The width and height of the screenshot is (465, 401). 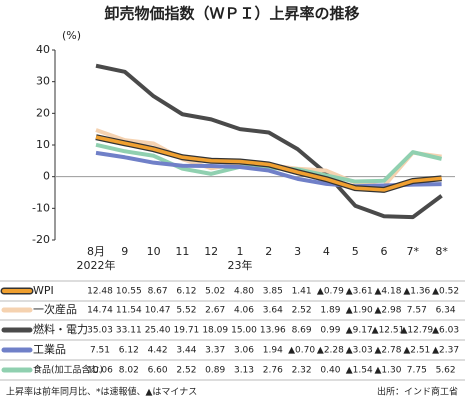 I want to click on legend-label: 燃料・電力, so click(x=60, y=329).